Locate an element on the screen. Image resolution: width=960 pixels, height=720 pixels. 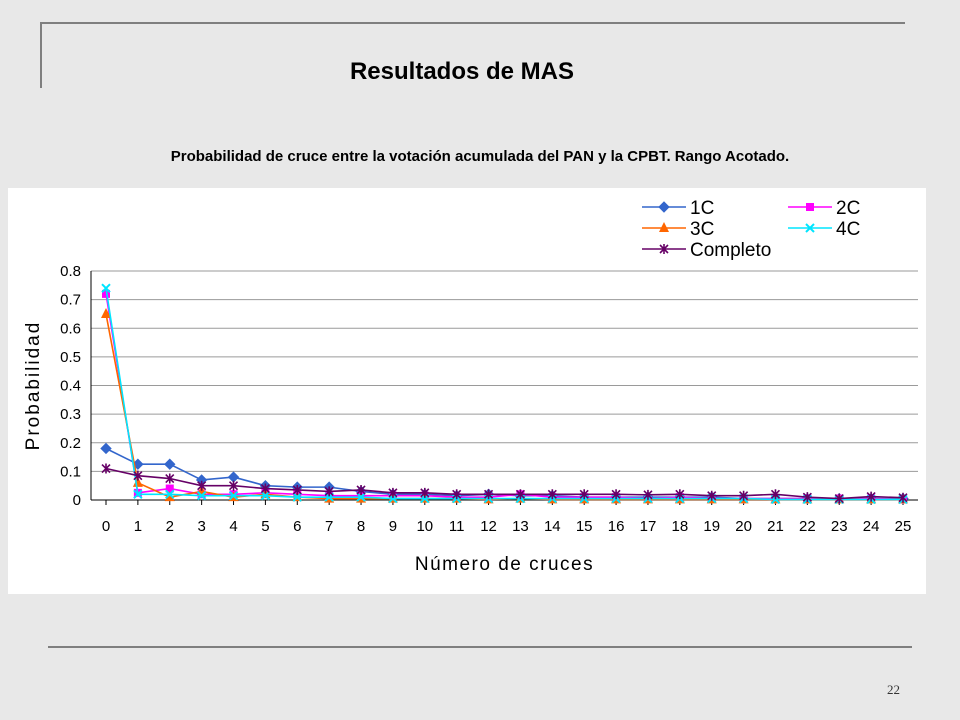
x-tick-label: 24 is located at coordinates (871, 526).